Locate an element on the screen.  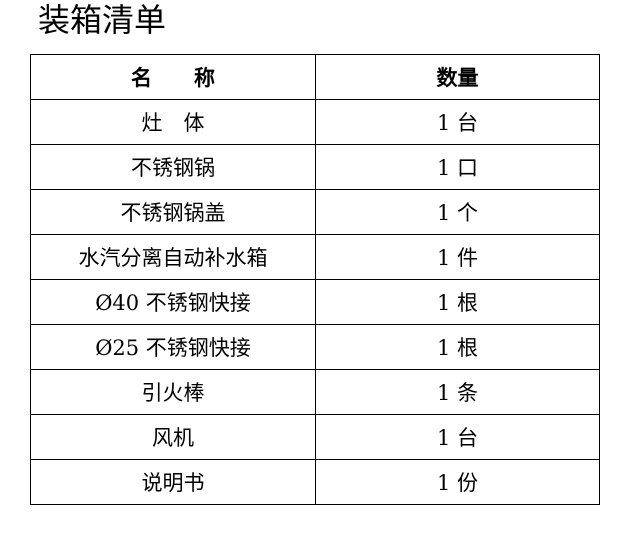
item-quantity: 1 条 is located at coordinates (457, 392).